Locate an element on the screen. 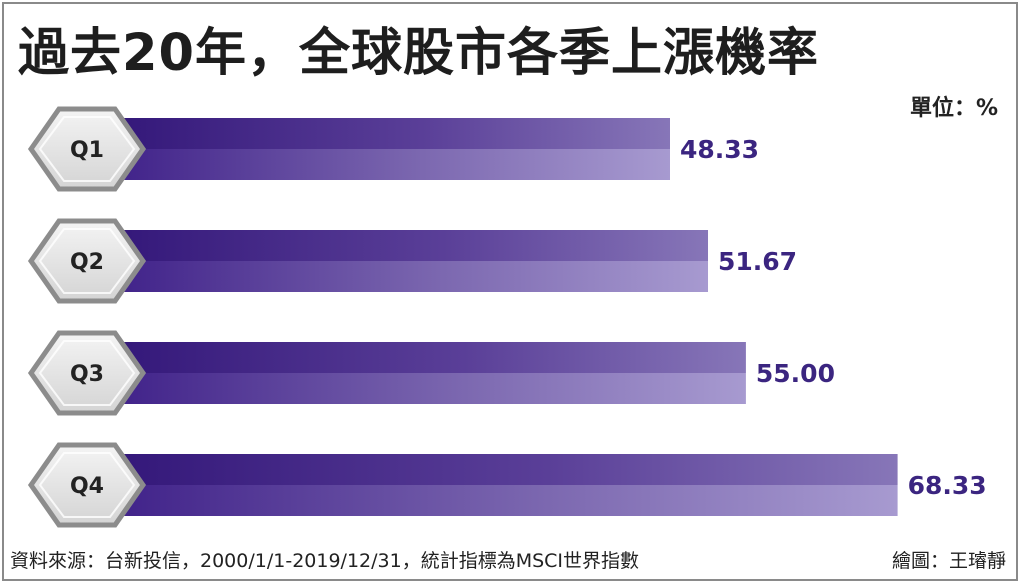 The height and width of the screenshot is (587, 1024). bar-row-q3: Q3 55.00 is located at coordinates (431, 373).